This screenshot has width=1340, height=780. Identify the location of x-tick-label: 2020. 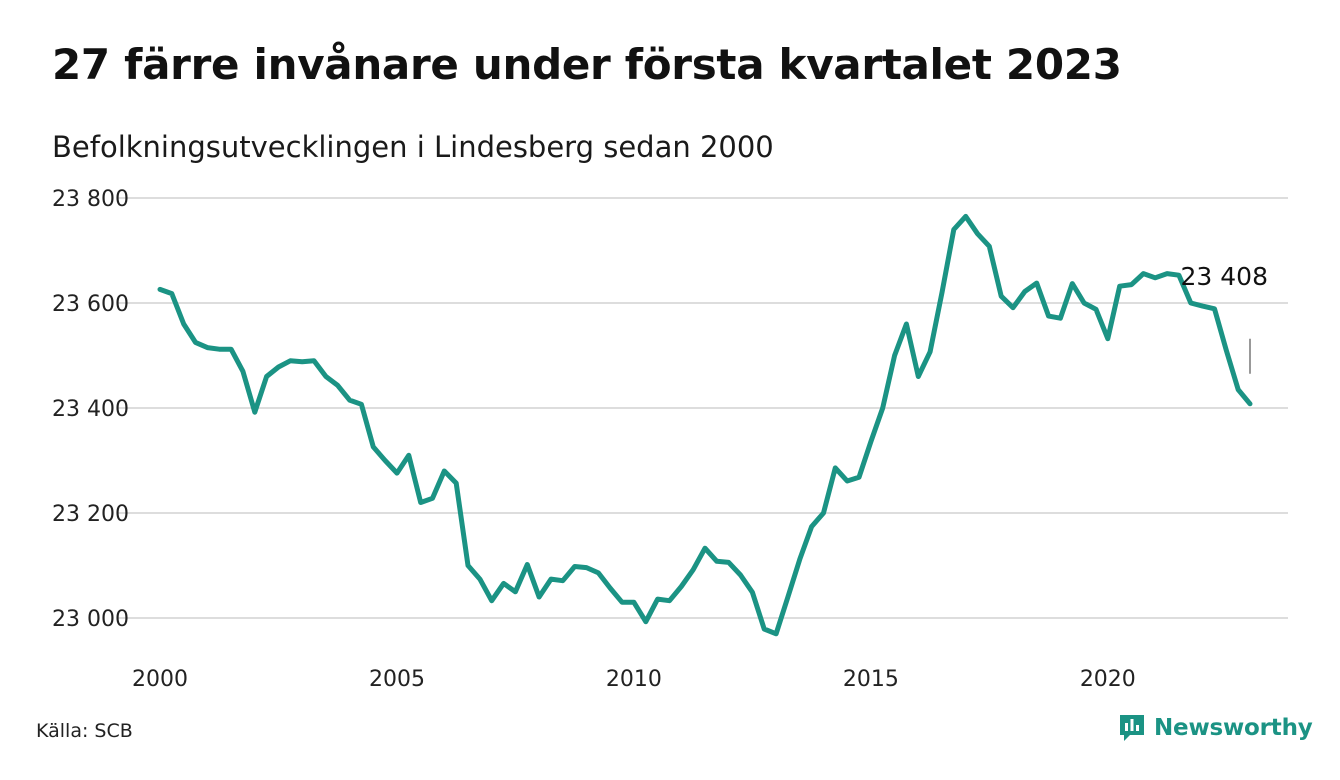
(1108, 679).